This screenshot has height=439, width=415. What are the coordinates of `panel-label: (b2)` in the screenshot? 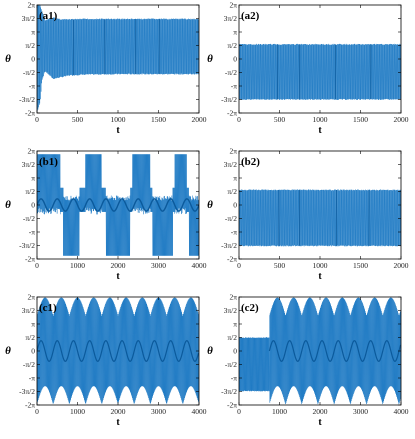 It's located at (250, 162).